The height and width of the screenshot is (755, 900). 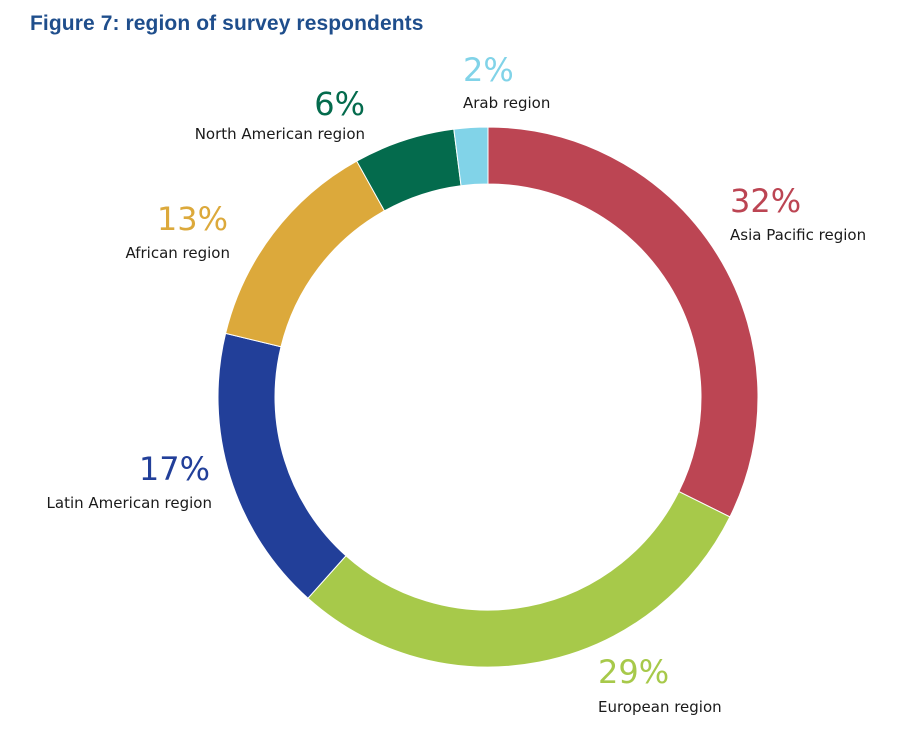 What do you see at coordinates (798, 235) in the screenshot?
I see `category-label-asia-pacific-region: Asia Pacific region` at bounding box center [798, 235].